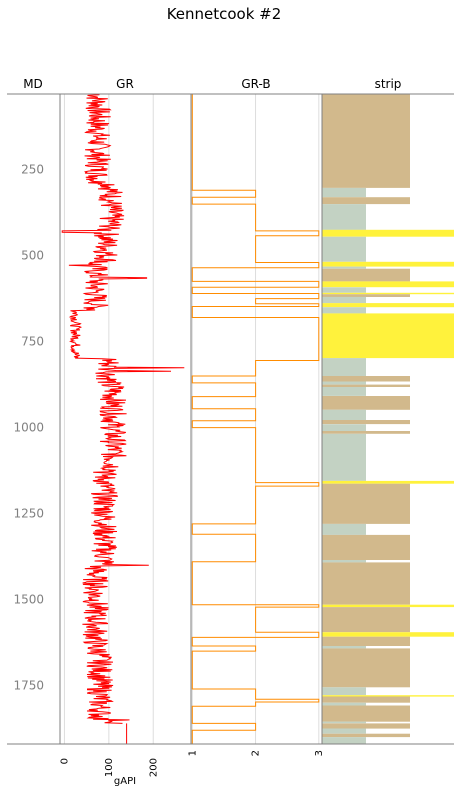  I want to click on grb-x-tick-label: 2, so click(256, 753).